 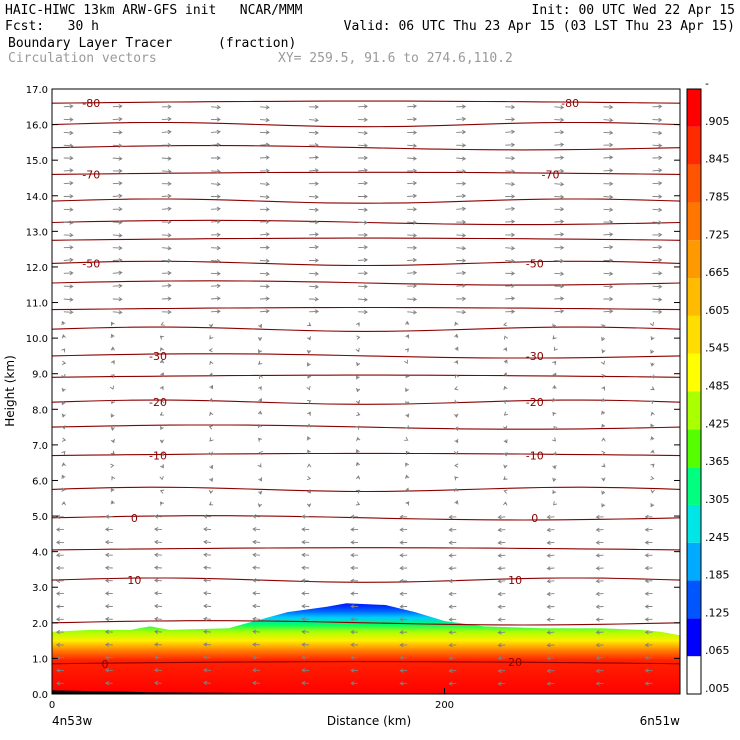 I want to click on contour-label: -80, so click(x=91, y=103).